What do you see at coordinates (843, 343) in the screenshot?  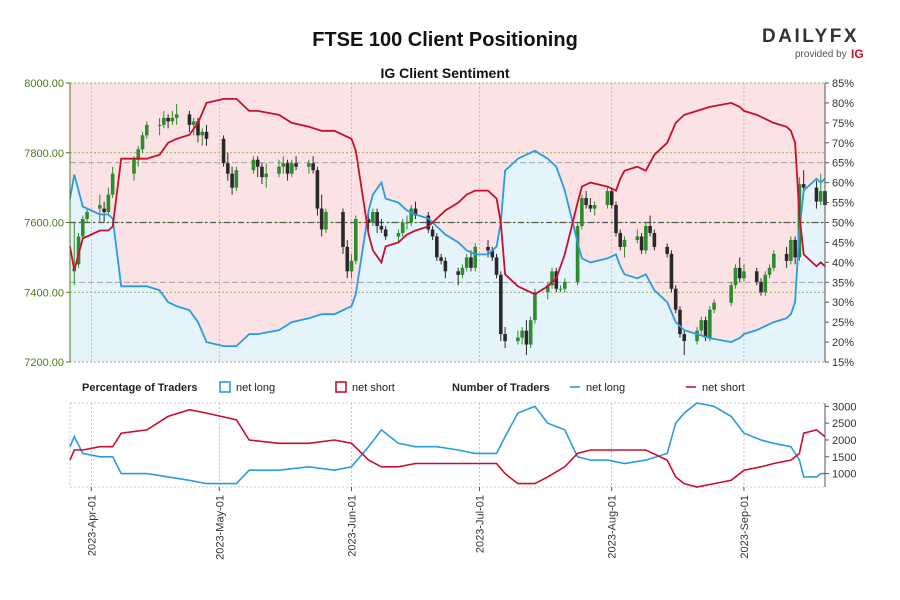 I see `pct-tick-label: 20%` at bounding box center [843, 343].